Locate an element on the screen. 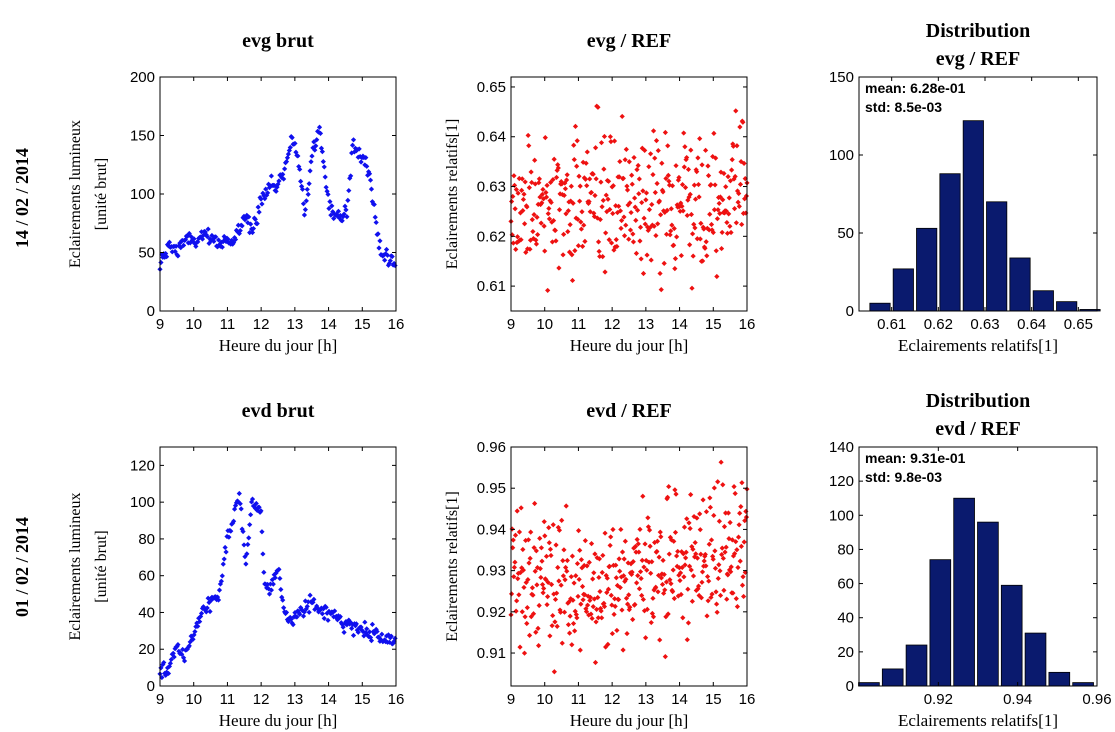 This screenshot has width=1115, height=732. y-axis-label: Eclairements lumineux is located at coordinates (75, 194).